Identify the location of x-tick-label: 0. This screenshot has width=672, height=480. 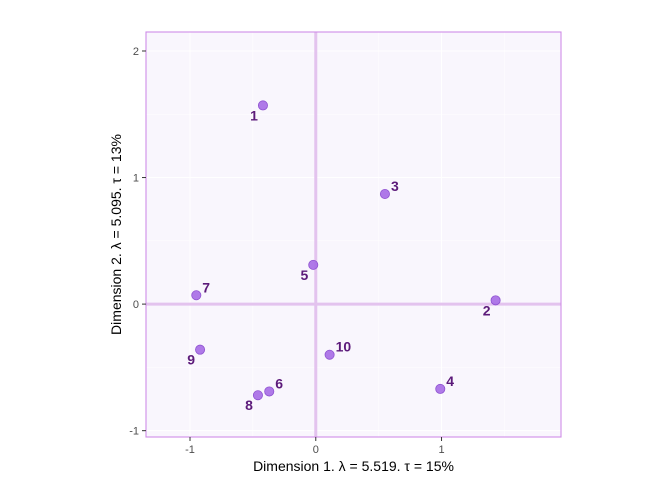
(316, 450).